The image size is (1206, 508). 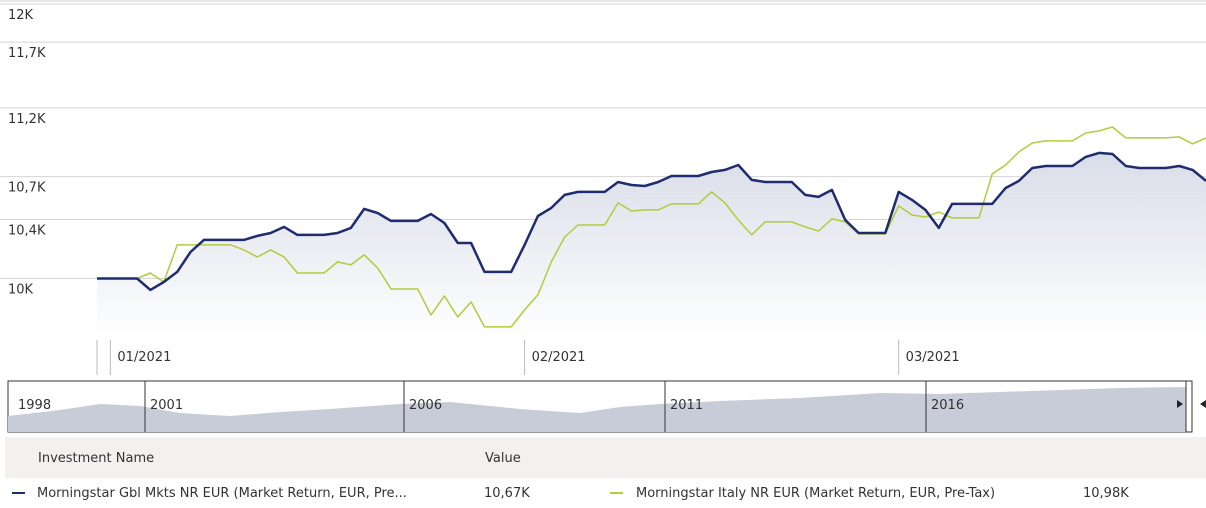 I want to click on navigator-label: 2001, so click(x=166, y=405).